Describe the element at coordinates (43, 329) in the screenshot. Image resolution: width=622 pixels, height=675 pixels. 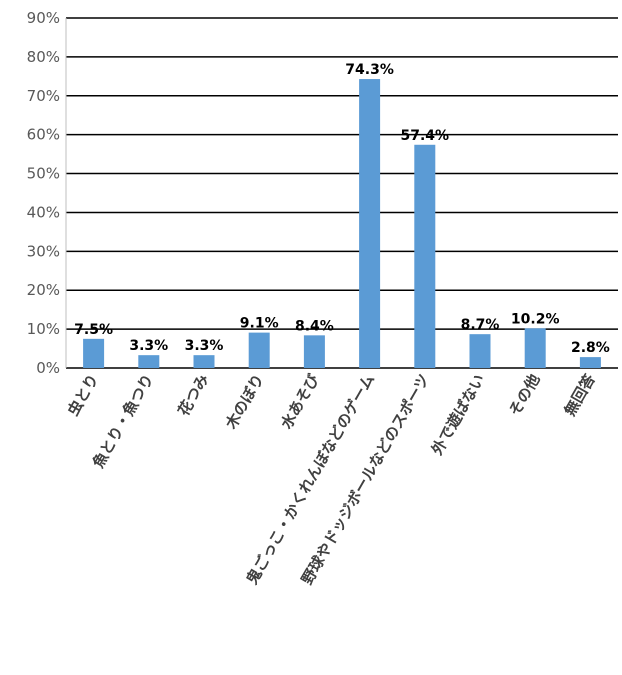
I see `y-tick-label: 10%` at that location.